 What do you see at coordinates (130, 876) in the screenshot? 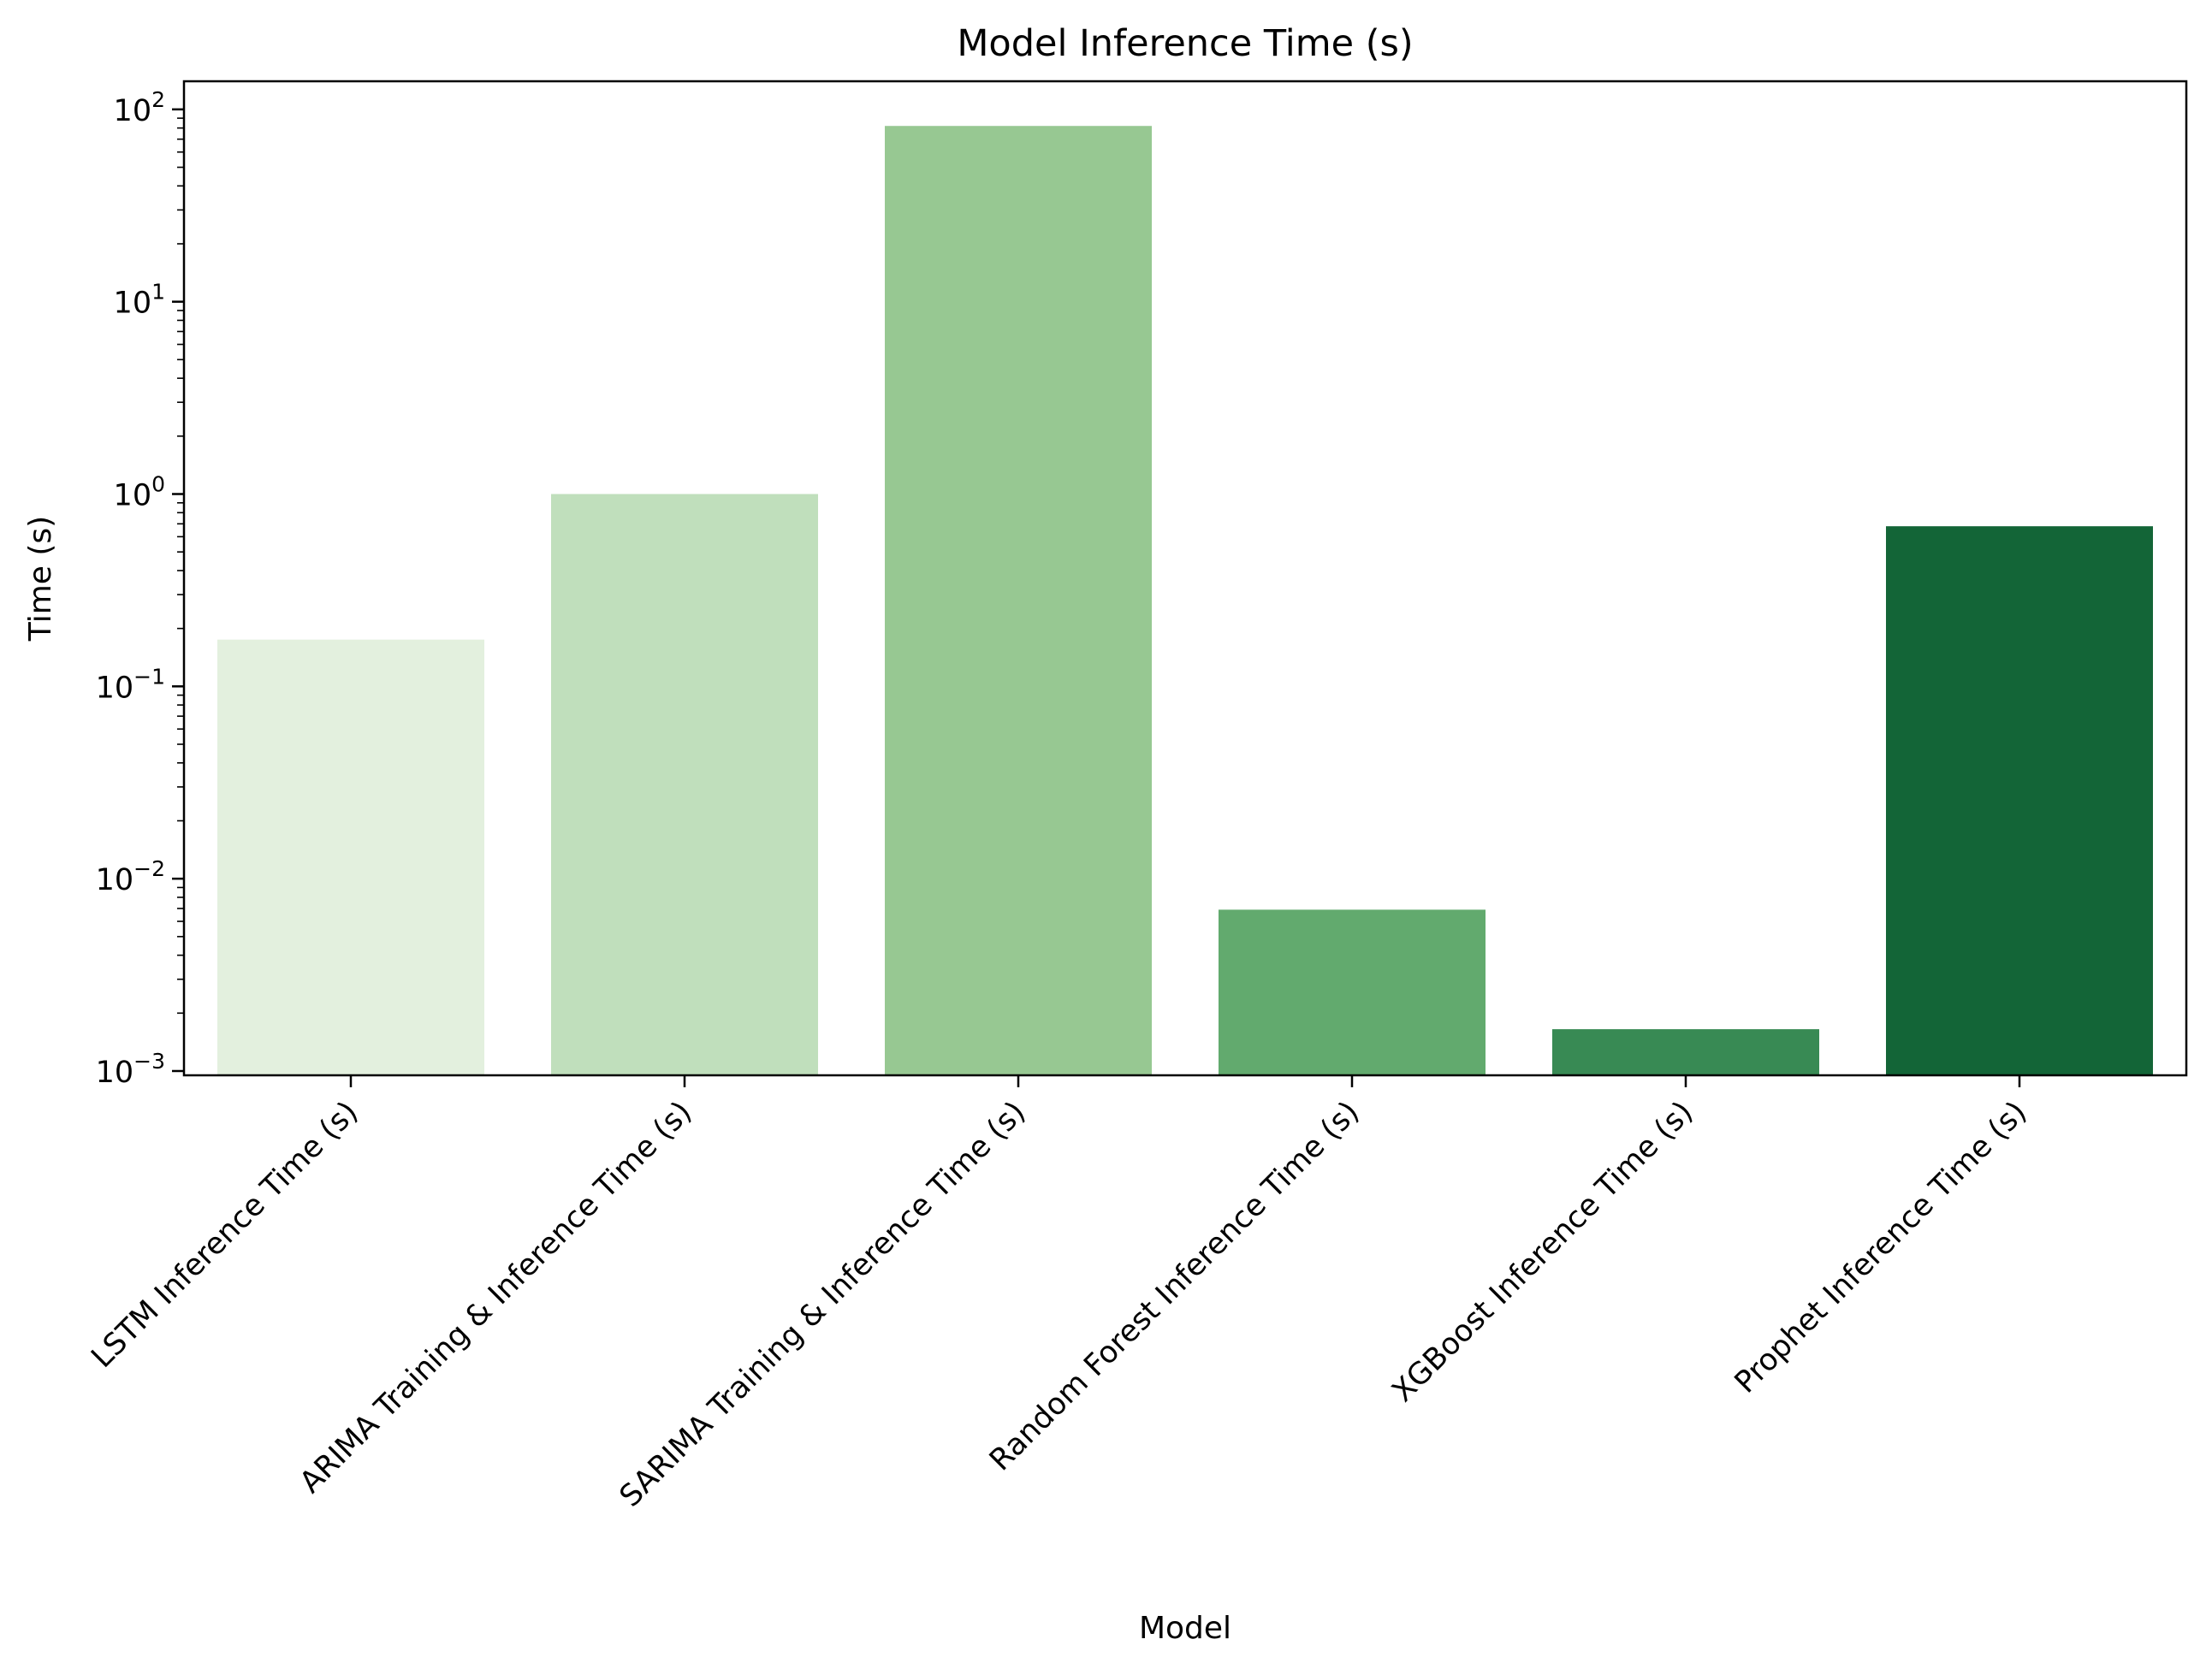
I see `y-tick-label: 10⁻²` at bounding box center [130, 876].